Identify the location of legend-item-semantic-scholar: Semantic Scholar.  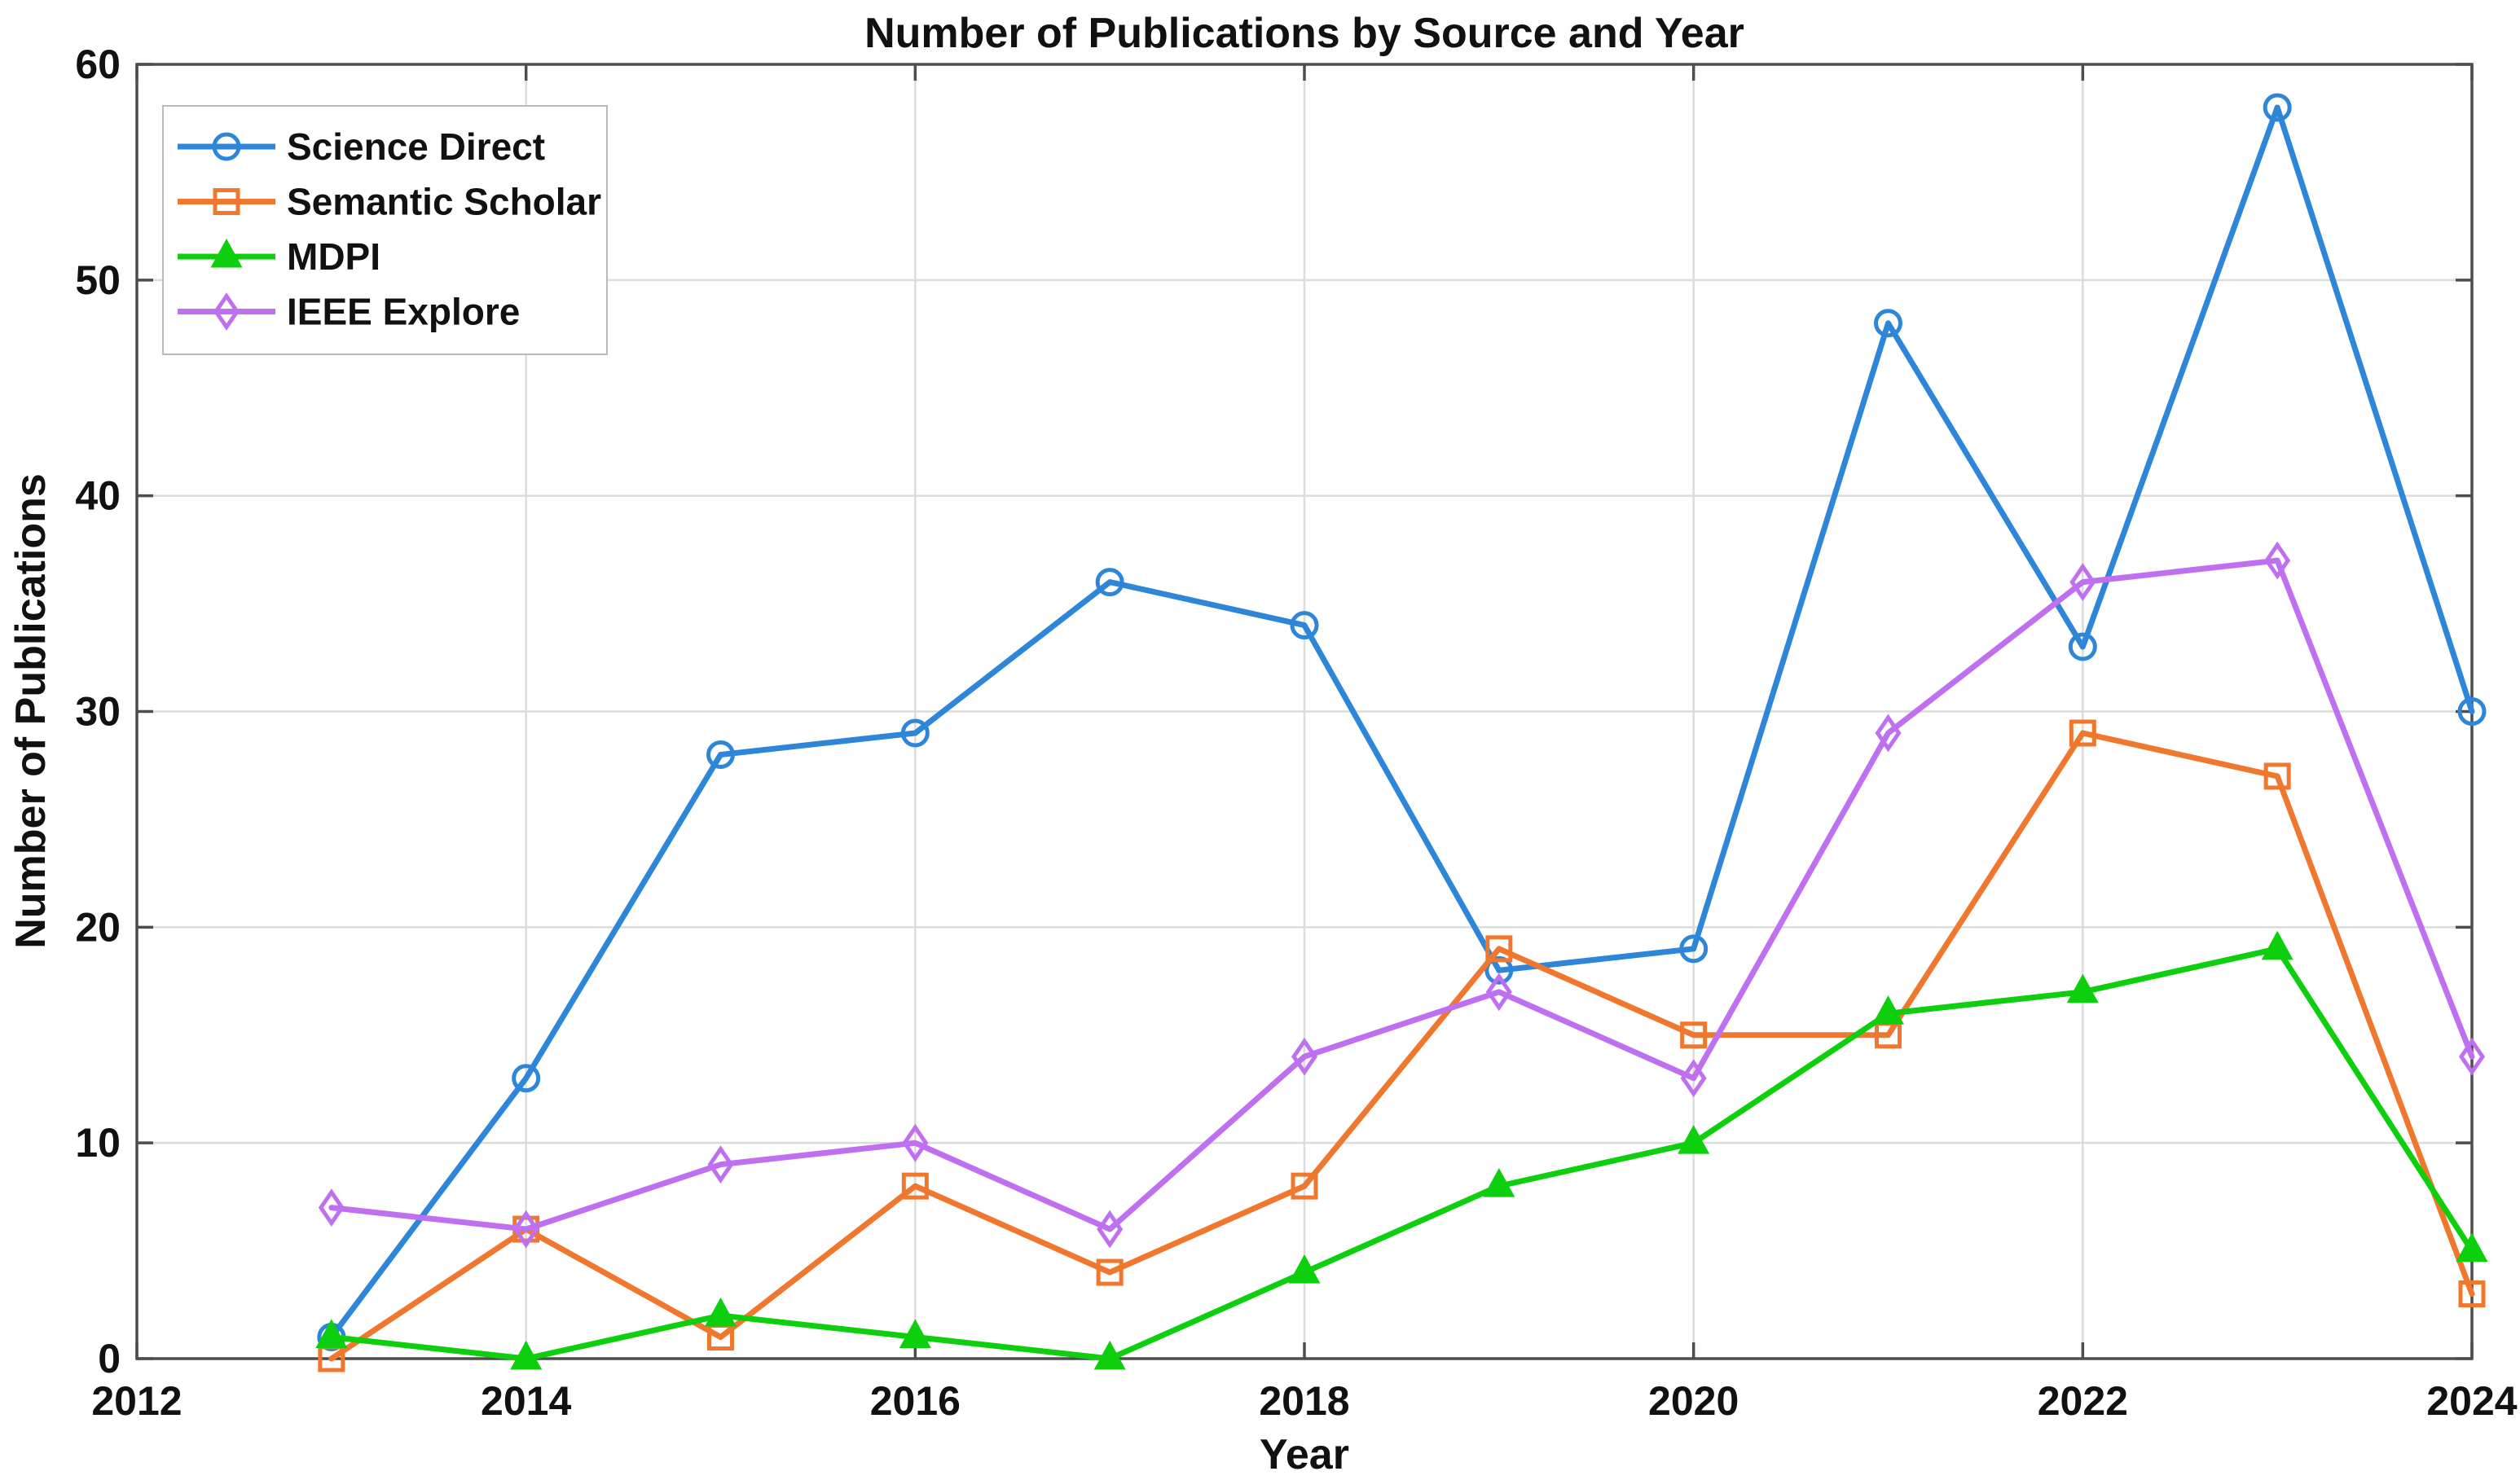
(389, 202).